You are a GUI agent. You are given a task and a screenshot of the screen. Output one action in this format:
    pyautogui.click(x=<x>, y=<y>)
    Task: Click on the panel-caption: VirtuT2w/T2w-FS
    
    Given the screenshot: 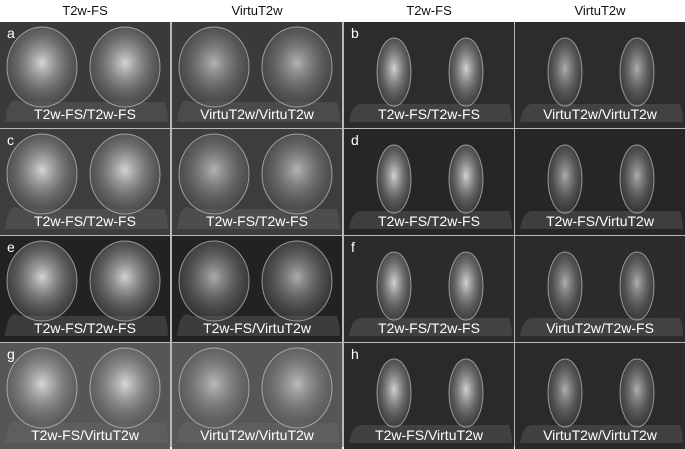 What is the action you would take?
    pyautogui.click(x=600, y=328)
    